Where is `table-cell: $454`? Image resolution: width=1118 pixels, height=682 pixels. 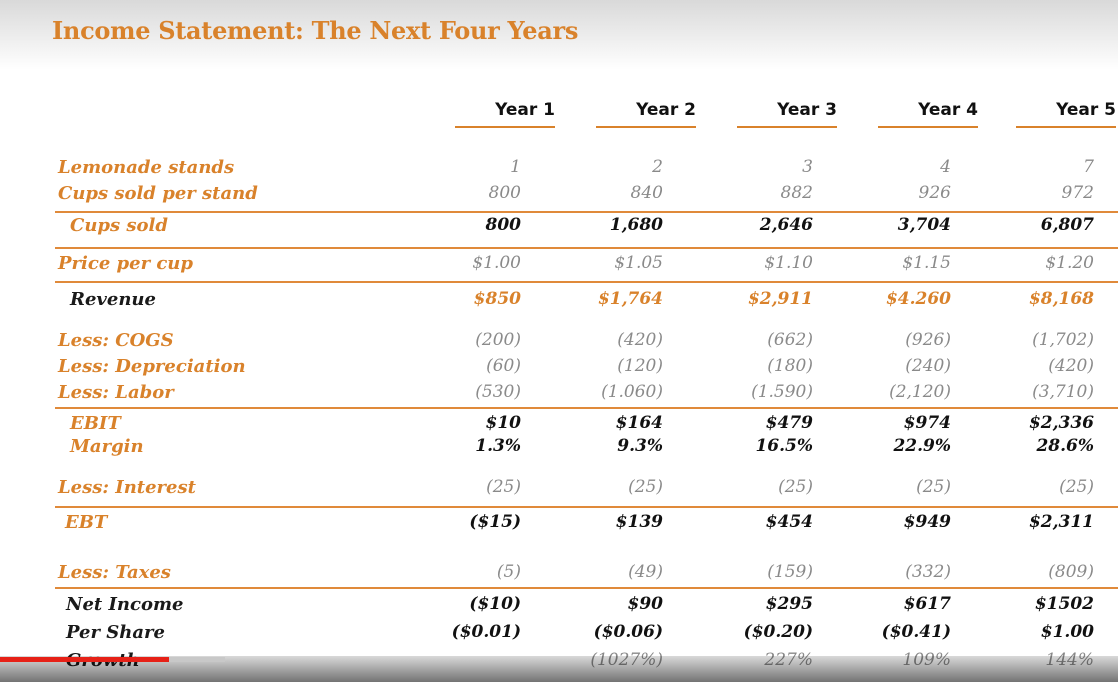
table-cell: $454 is located at coordinates (789, 522).